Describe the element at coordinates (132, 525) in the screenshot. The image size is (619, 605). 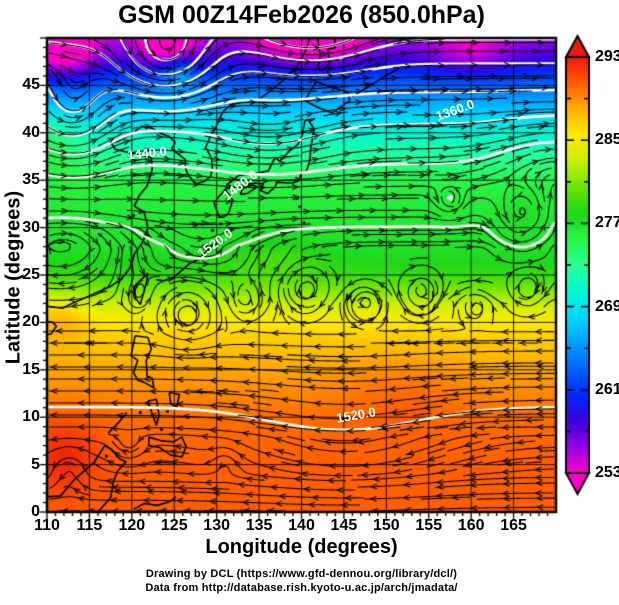
I see `x-tick-label: 120` at that location.